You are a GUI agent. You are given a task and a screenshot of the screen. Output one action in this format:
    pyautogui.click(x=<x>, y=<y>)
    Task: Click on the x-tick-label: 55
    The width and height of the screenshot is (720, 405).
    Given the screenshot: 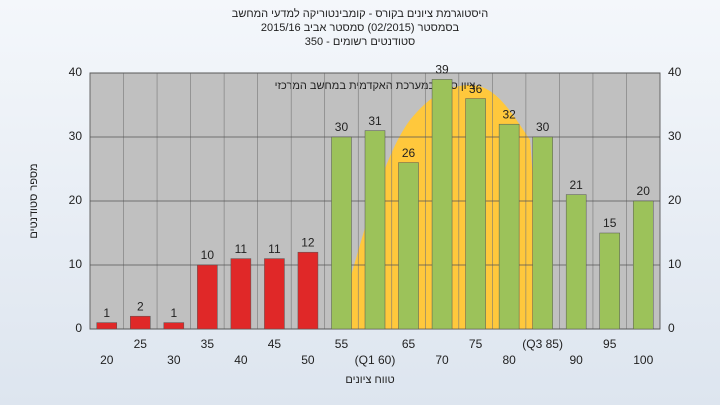 What is the action you would take?
    pyautogui.click(x=342, y=344)
    